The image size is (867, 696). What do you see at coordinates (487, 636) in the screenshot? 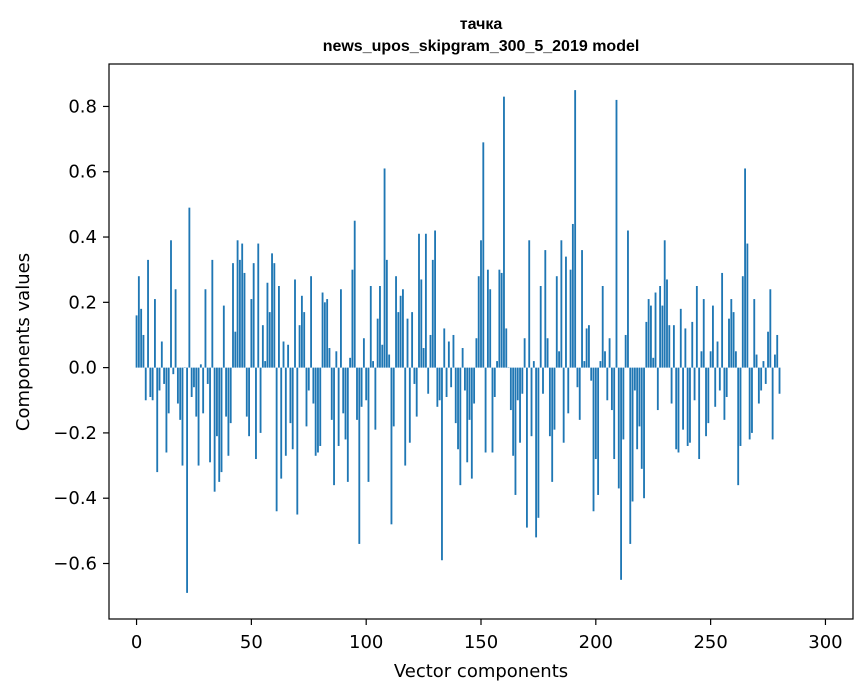
I see `x-axis-ticks: 0 50 100 150 200 250 300` at bounding box center [487, 636].